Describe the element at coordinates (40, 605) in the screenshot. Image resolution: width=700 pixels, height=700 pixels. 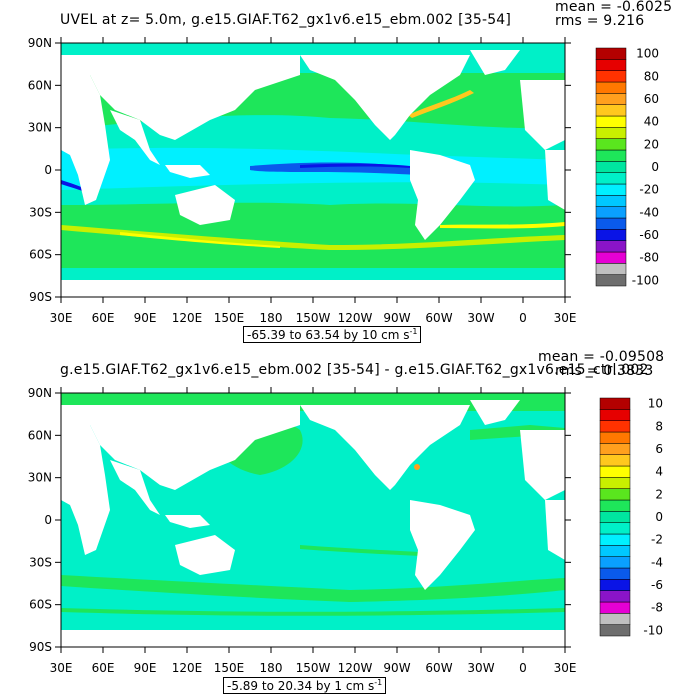
I see `bottom-lat-label: 60S` at that location.